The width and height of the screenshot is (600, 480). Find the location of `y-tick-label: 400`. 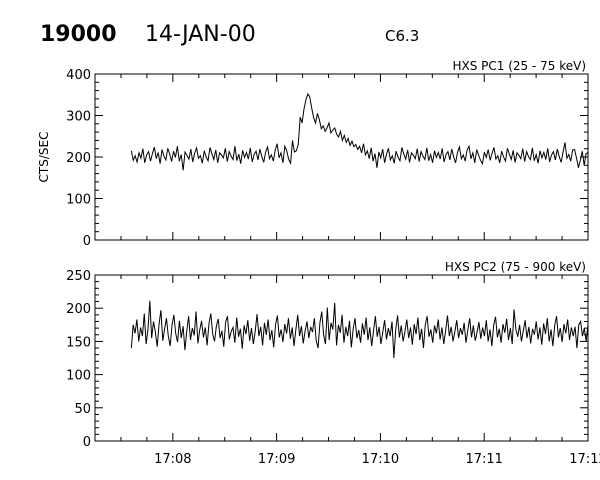

y-tick-label: 400 is located at coordinates (78, 75).